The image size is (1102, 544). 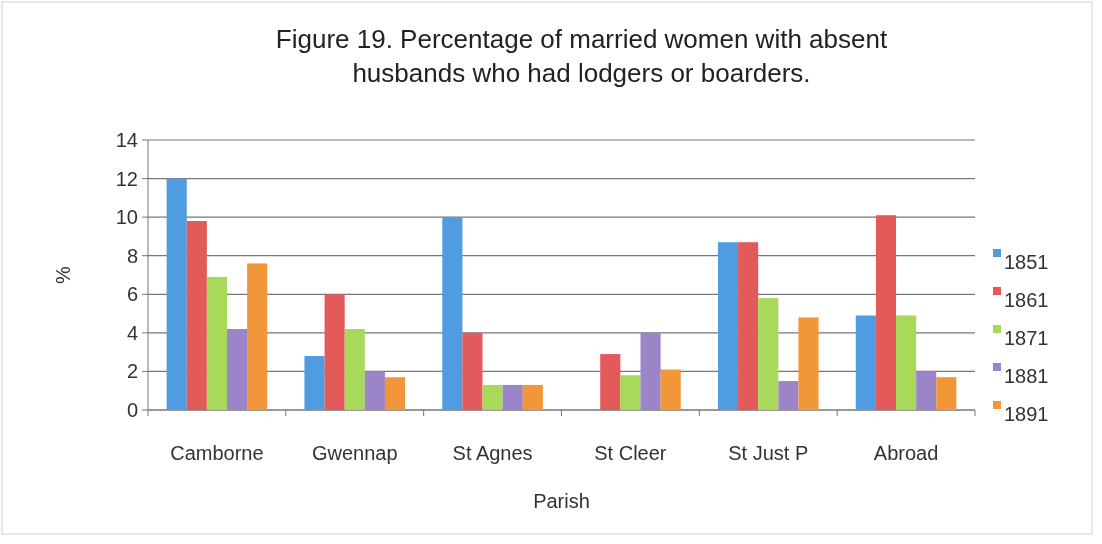 I want to click on x-tick-label: Abroad, so click(x=906, y=453).